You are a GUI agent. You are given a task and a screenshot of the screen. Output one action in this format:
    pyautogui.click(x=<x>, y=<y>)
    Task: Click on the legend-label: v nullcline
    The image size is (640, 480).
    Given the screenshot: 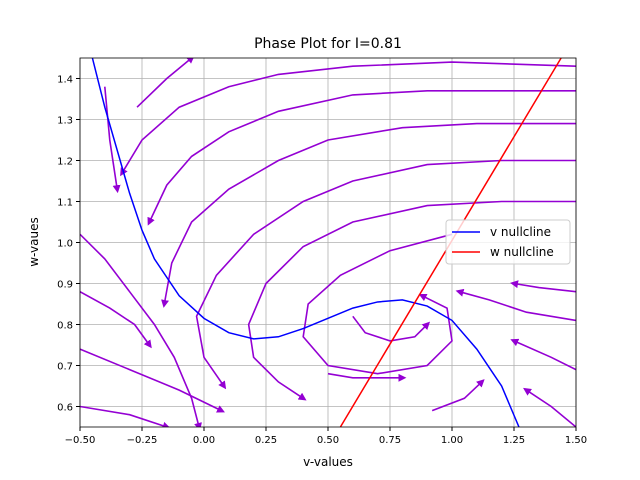 What is the action you would take?
    pyautogui.click(x=520, y=232)
    